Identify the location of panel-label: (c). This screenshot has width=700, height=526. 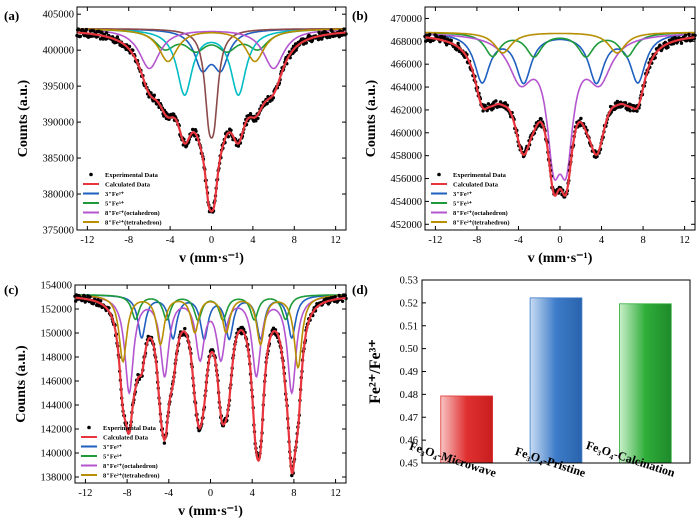
(11, 289).